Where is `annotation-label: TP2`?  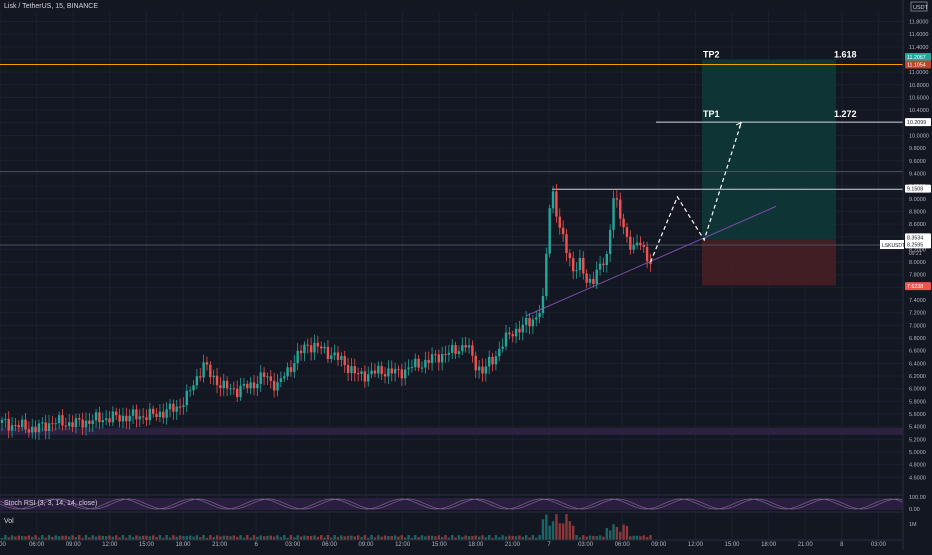
annotation-label: TP2 is located at coordinates (711, 54).